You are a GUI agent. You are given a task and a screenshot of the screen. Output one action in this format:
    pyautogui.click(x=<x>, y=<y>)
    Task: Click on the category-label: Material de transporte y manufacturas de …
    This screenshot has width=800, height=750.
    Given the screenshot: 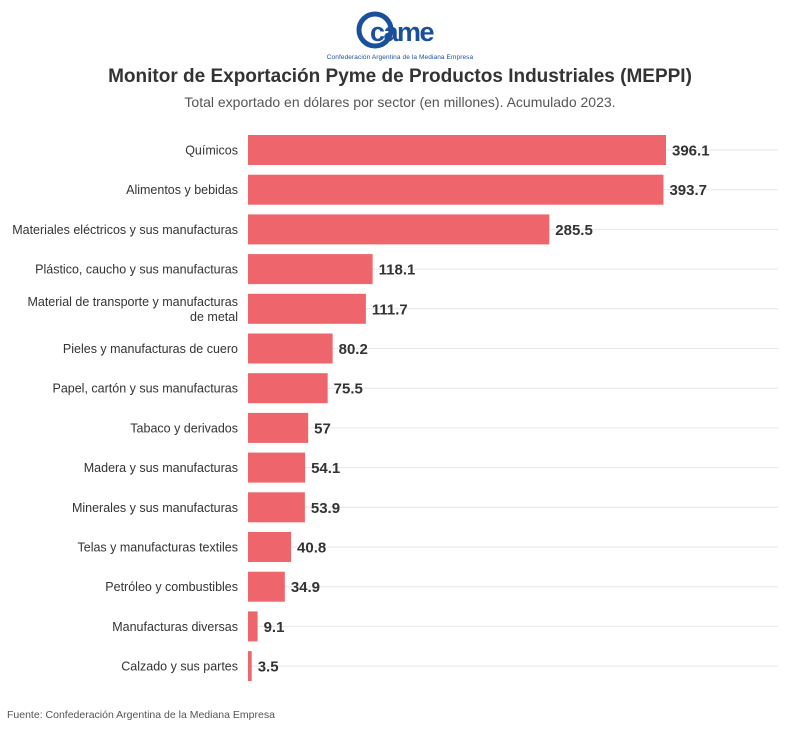 What is the action you would take?
    pyautogui.click(x=132, y=309)
    